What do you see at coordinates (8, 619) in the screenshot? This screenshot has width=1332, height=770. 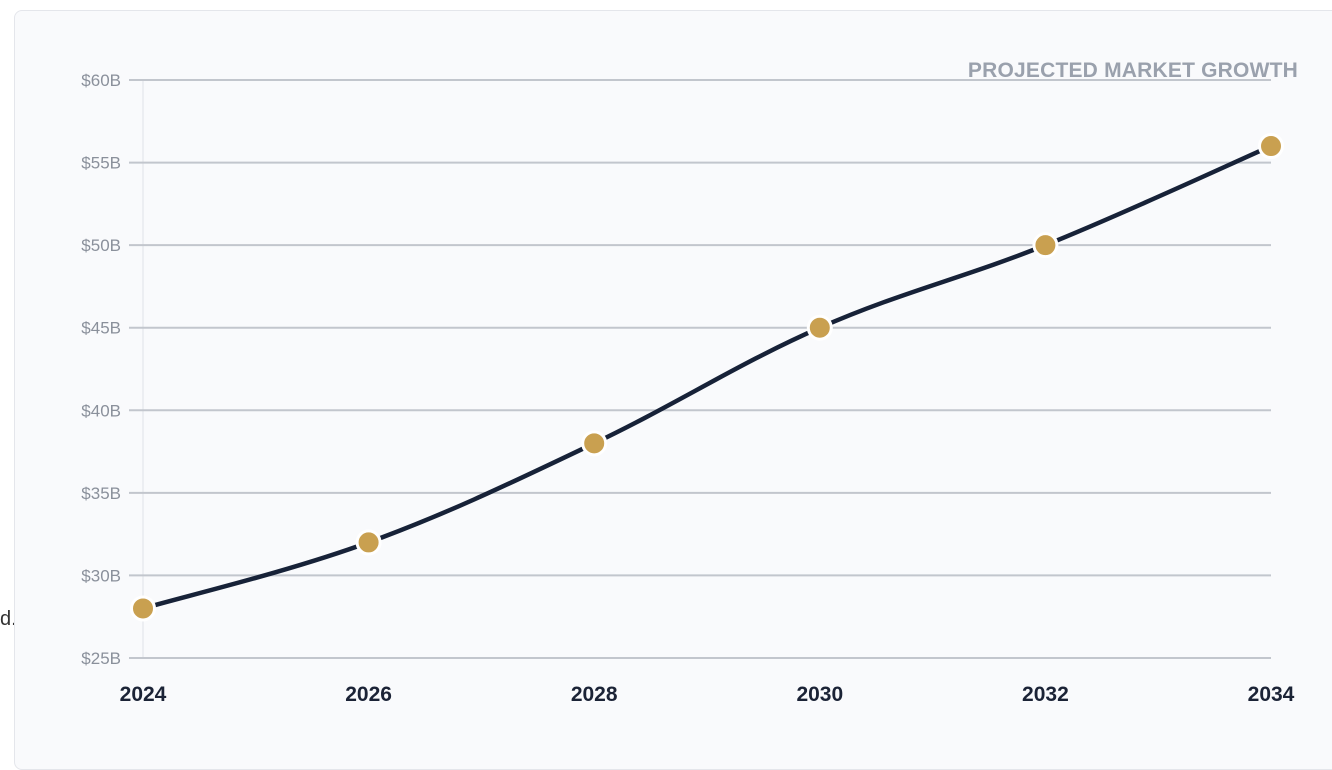 I see `stray-text-fragment: d.` at bounding box center [8, 619].